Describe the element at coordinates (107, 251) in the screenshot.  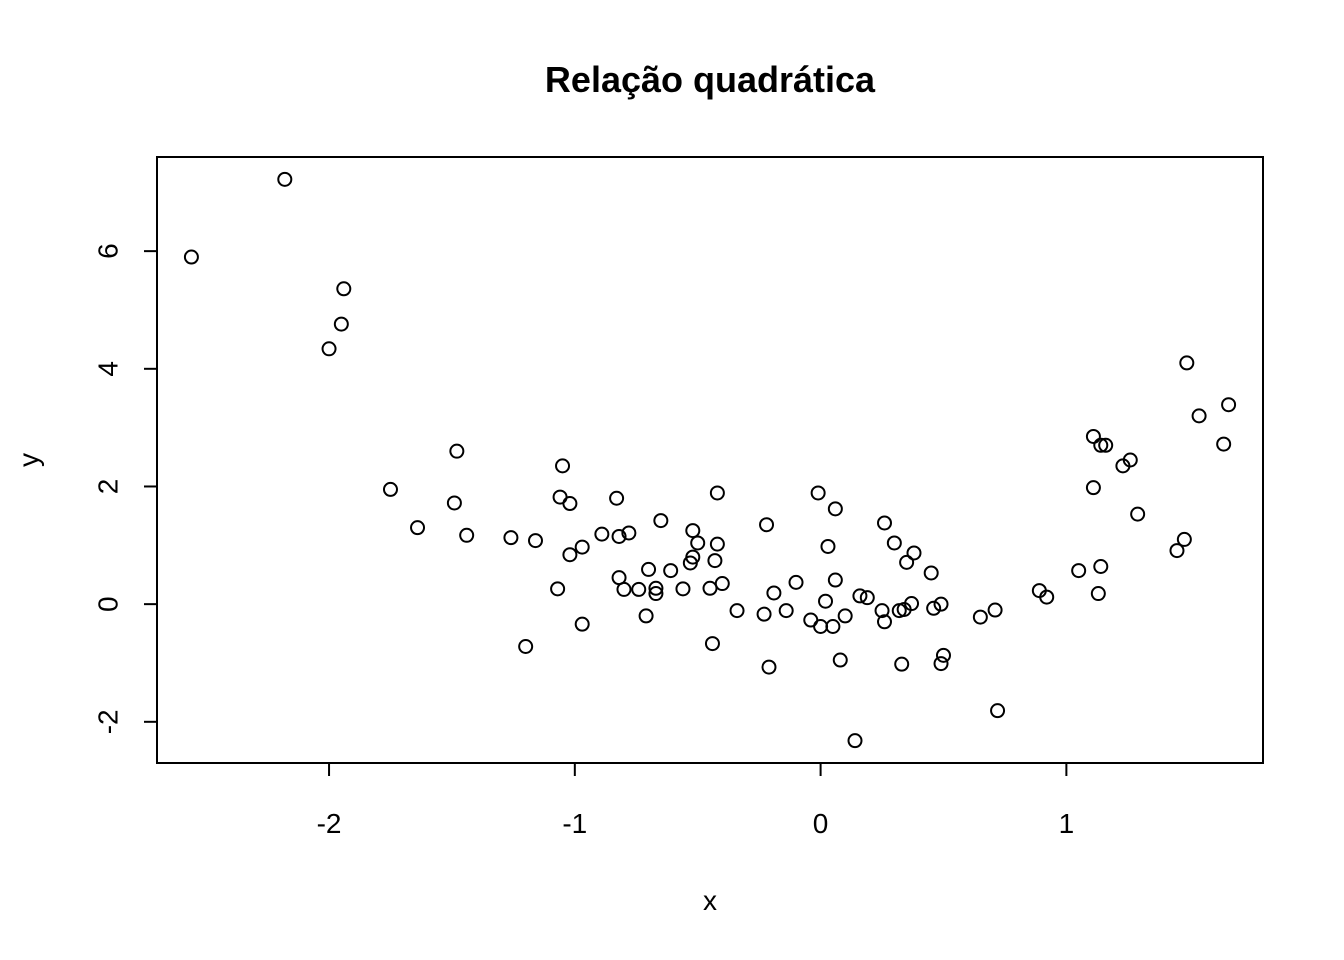
I see `y-tick-label: 6` at that location.